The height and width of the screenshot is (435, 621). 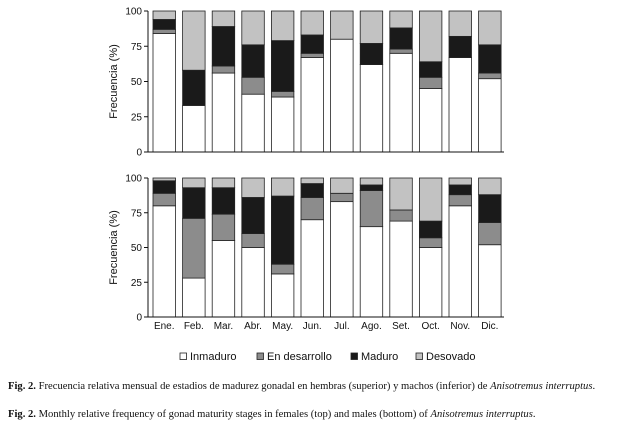 What do you see at coordinates (460, 326) in the screenshot?
I see `x-tick-label: Nov.` at bounding box center [460, 326].